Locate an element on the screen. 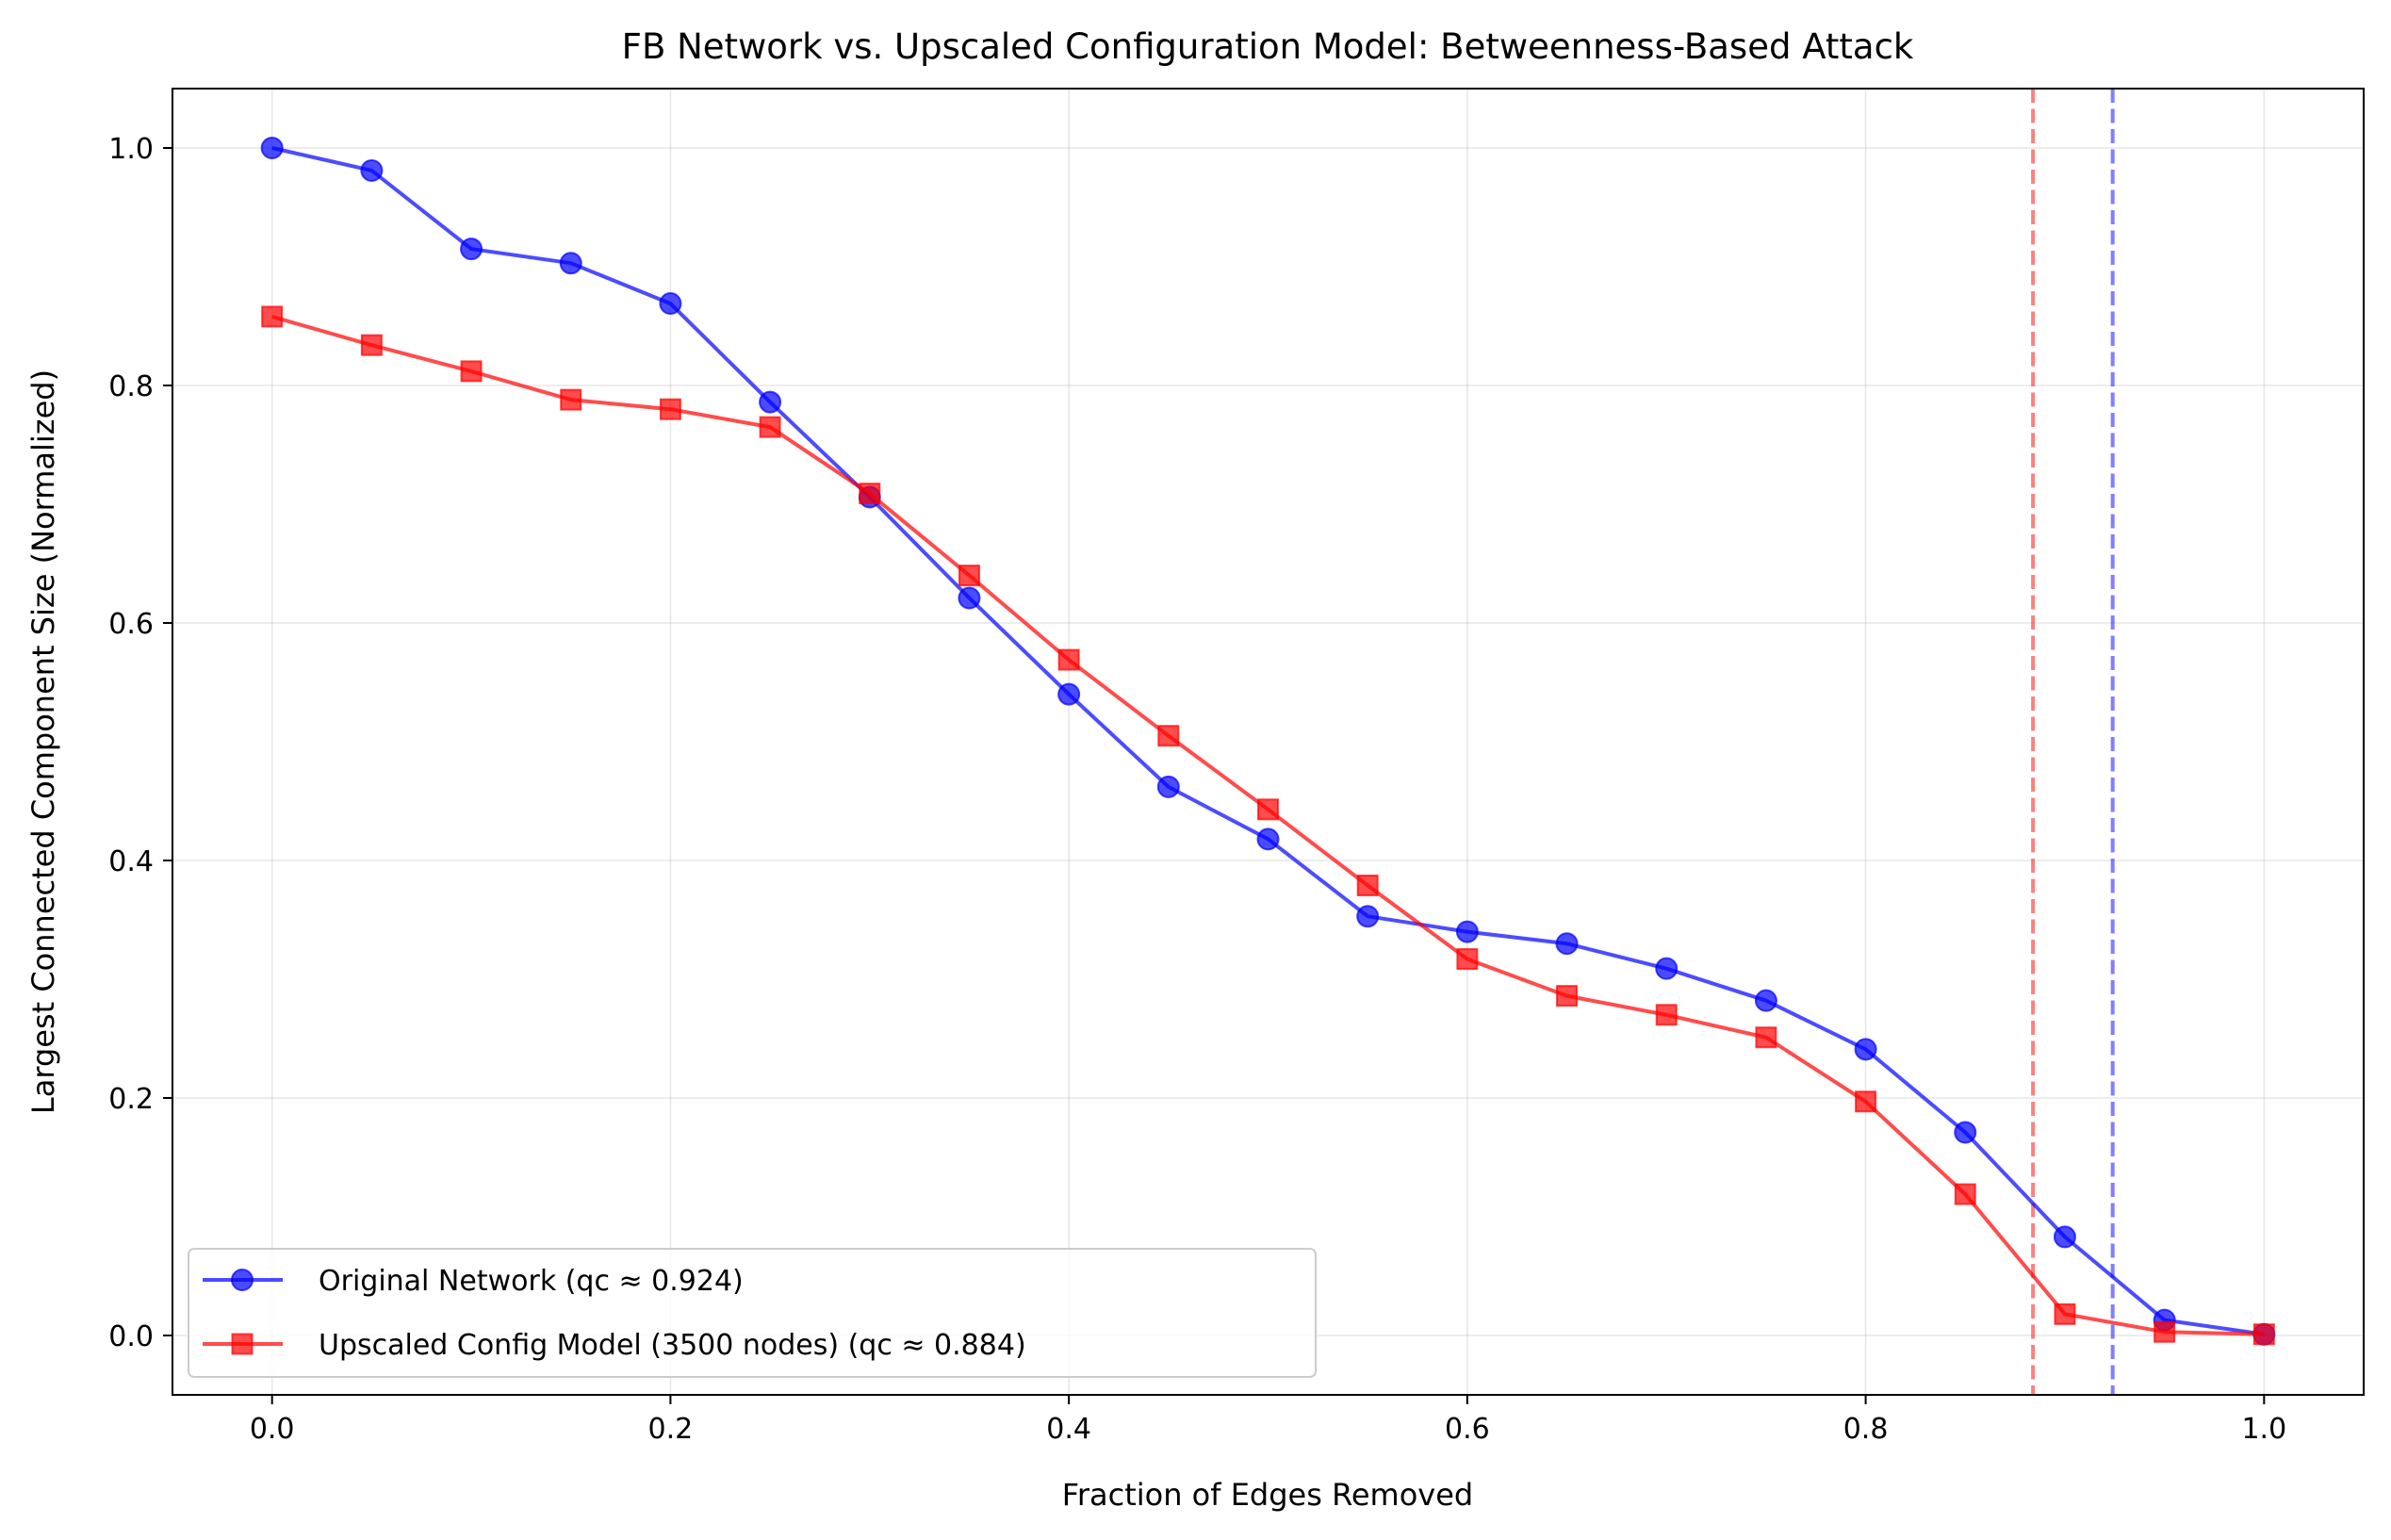  x-axis-ticks: 0.0 0.2 0.4 0.6 0.8 1.0 is located at coordinates (1268, 1420).